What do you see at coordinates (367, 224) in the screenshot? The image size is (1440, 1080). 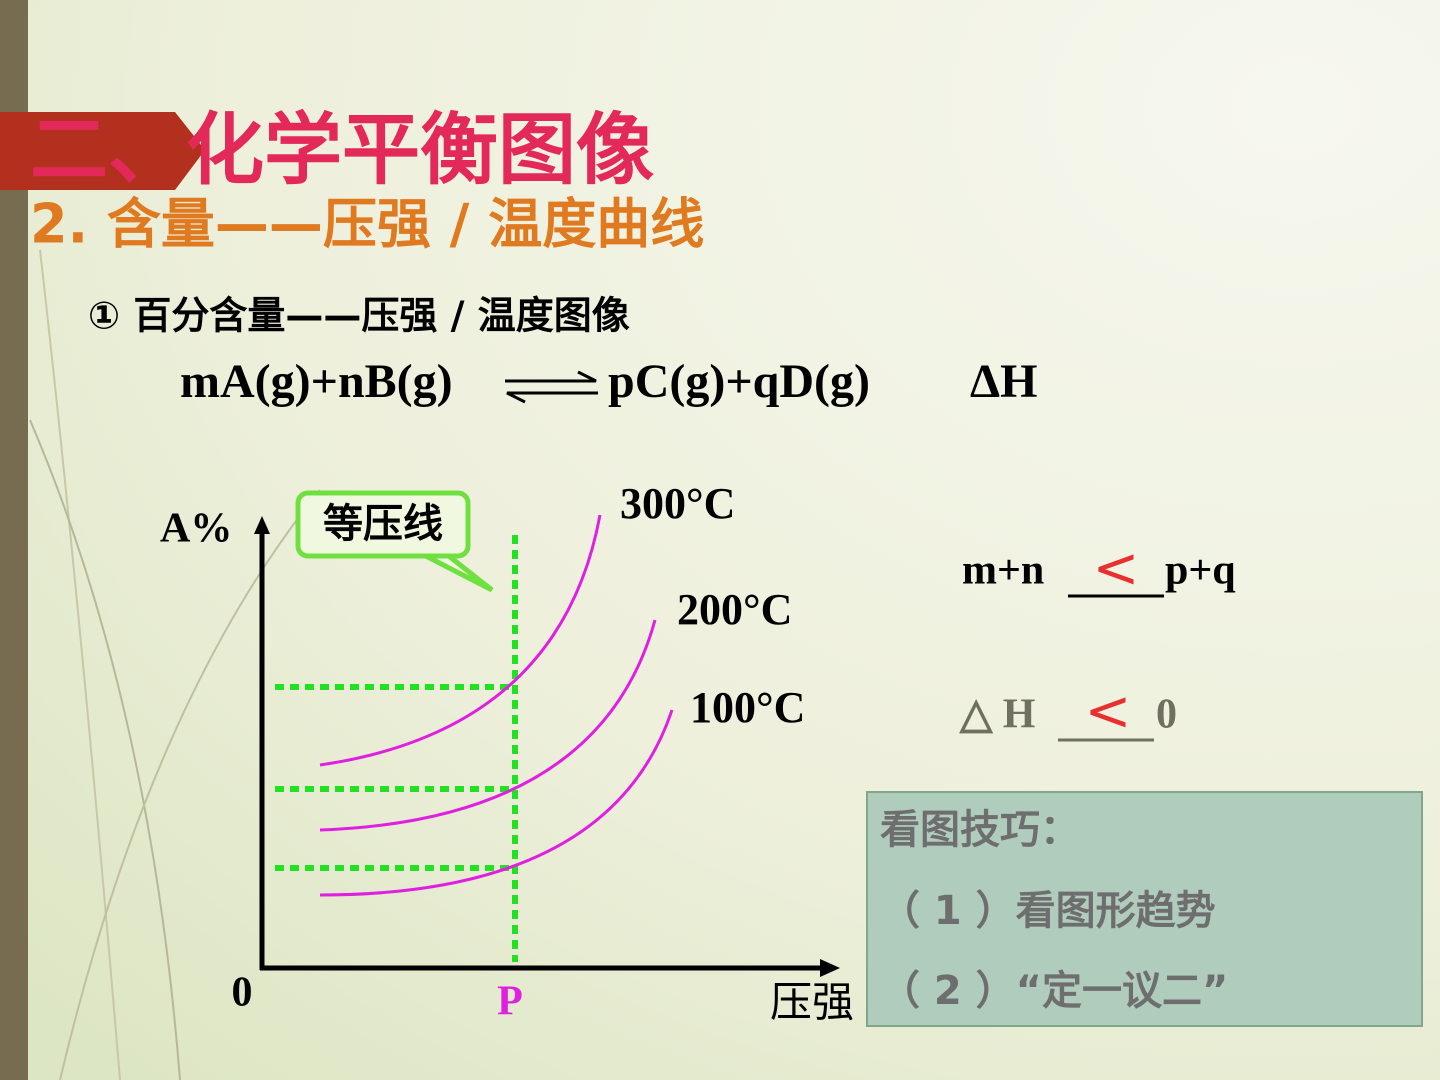 I see `subtitle: 2. 含量——压强 / 温度曲线` at bounding box center [367, 224].